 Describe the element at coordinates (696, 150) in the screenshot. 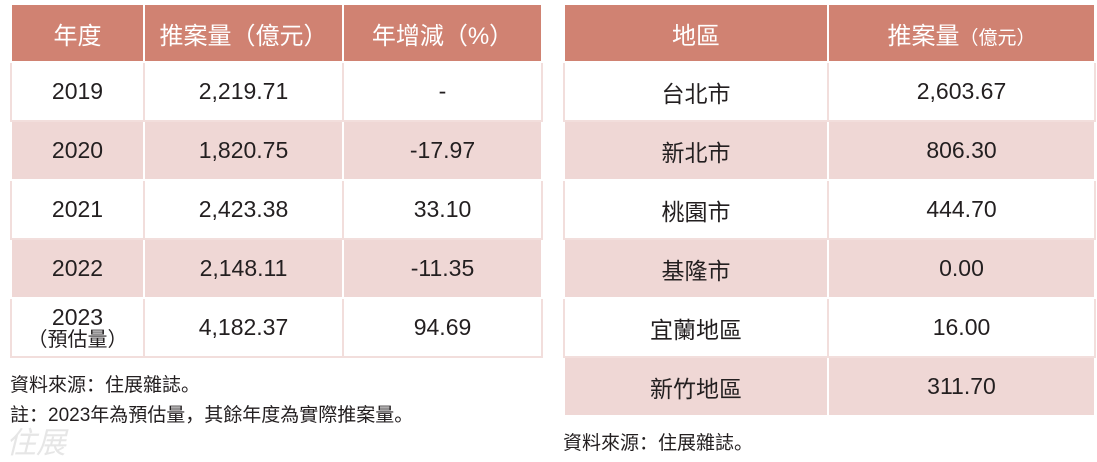

I see `region-cell: 新北市` at that location.